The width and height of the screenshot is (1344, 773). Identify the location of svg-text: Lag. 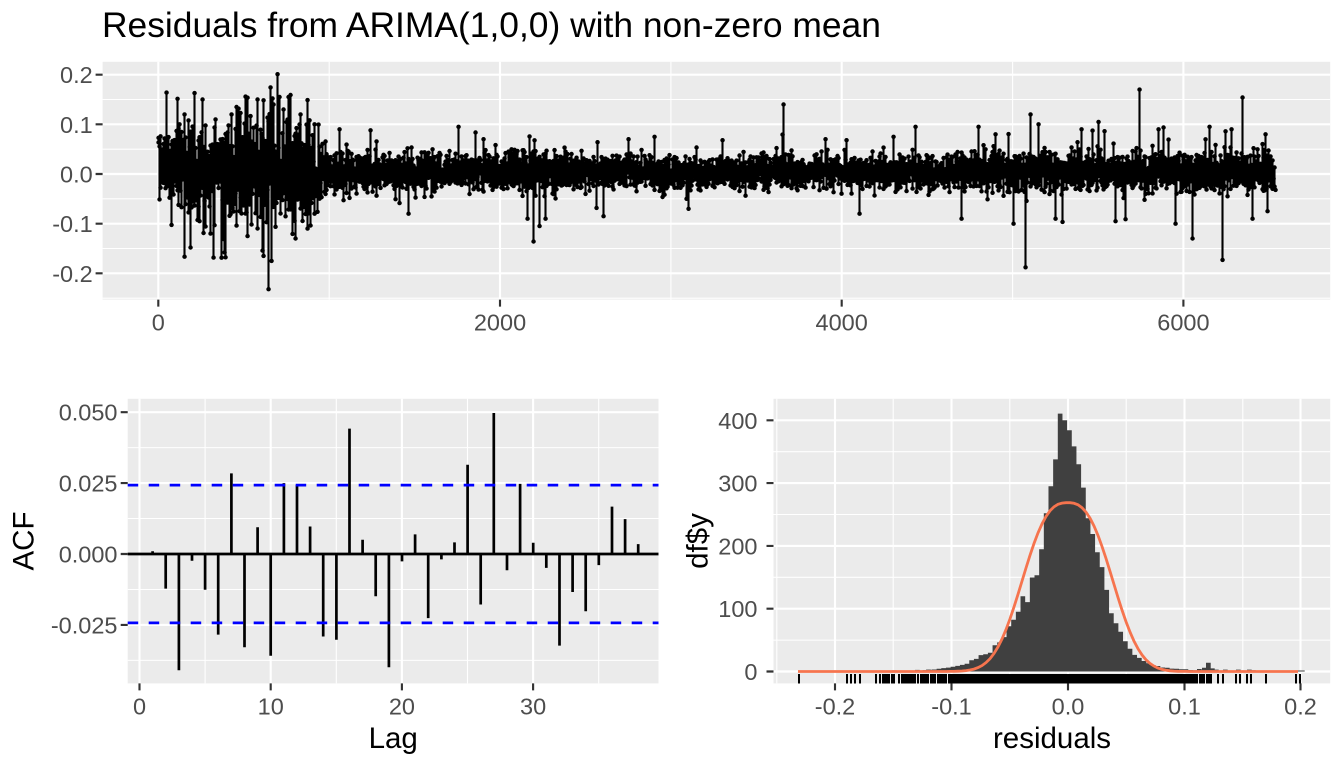
(393, 738).